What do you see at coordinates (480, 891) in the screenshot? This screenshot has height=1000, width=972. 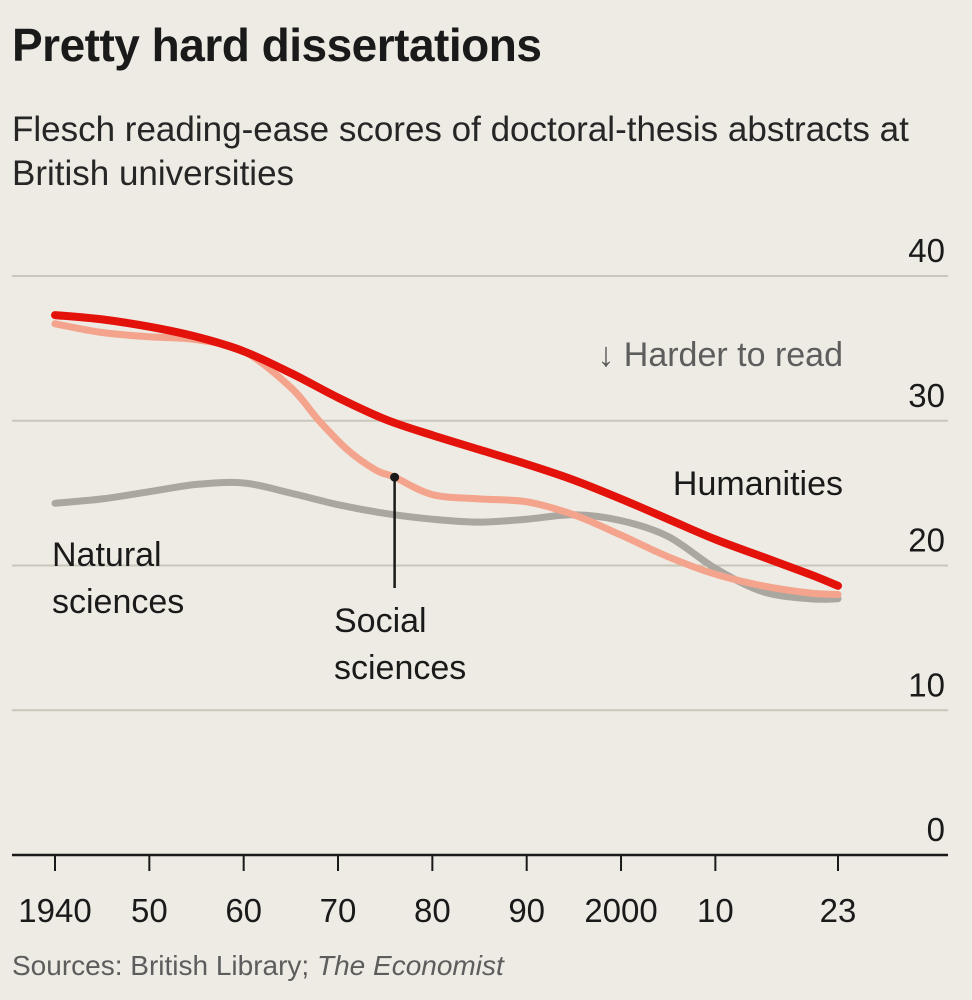 I see `x-axis: 1940 50 60 70 80 90 2000 10 23` at bounding box center [480, 891].